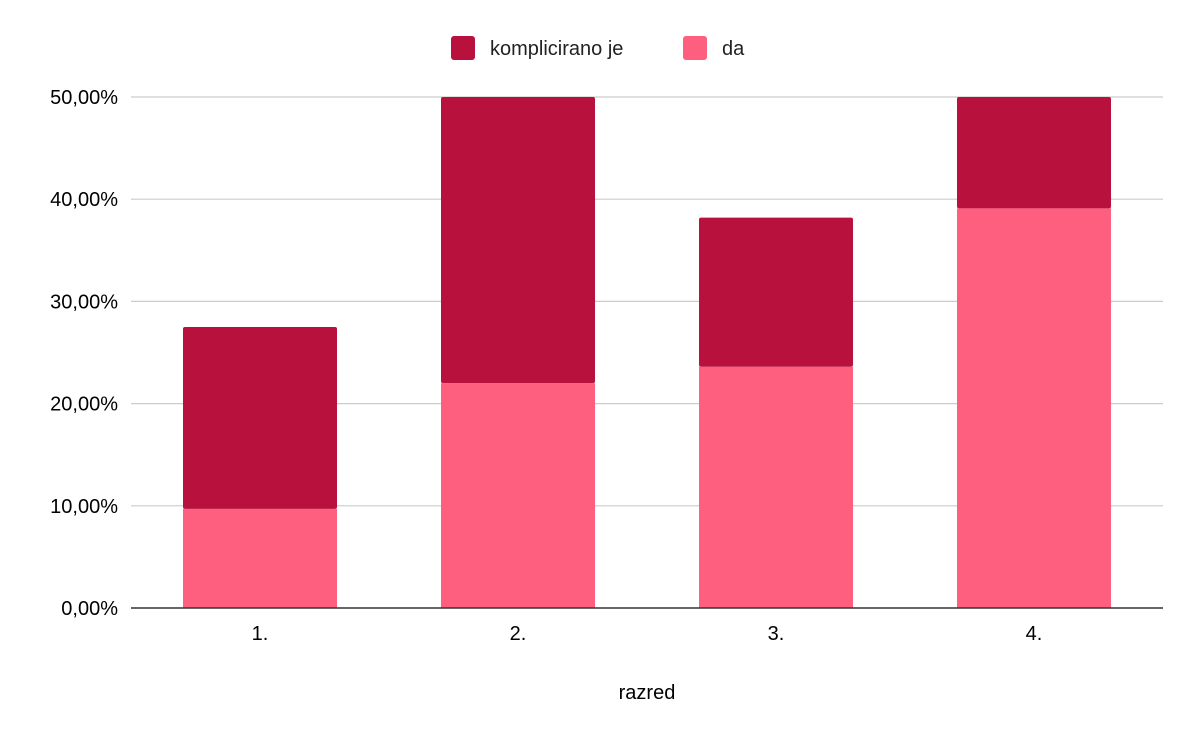 The height and width of the screenshot is (742, 1200). What do you see at coordinates (84, 405) in the screenshot?
I see `y-tick-label: 20,00%` at bounding box center [84, 405].